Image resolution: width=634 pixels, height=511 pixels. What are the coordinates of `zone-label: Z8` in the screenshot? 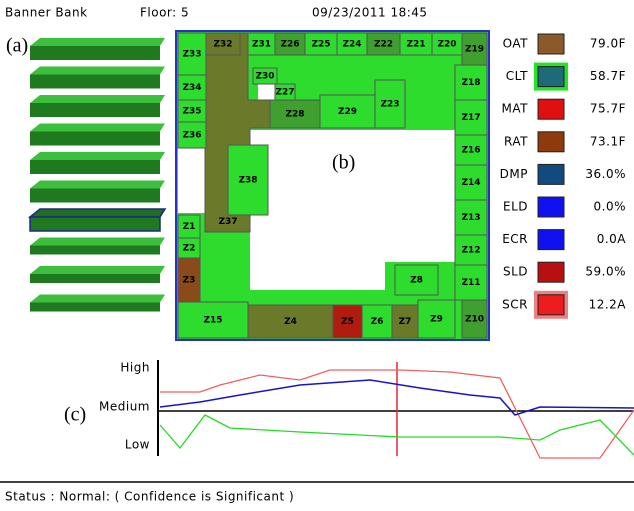 It's located at (416, 281).